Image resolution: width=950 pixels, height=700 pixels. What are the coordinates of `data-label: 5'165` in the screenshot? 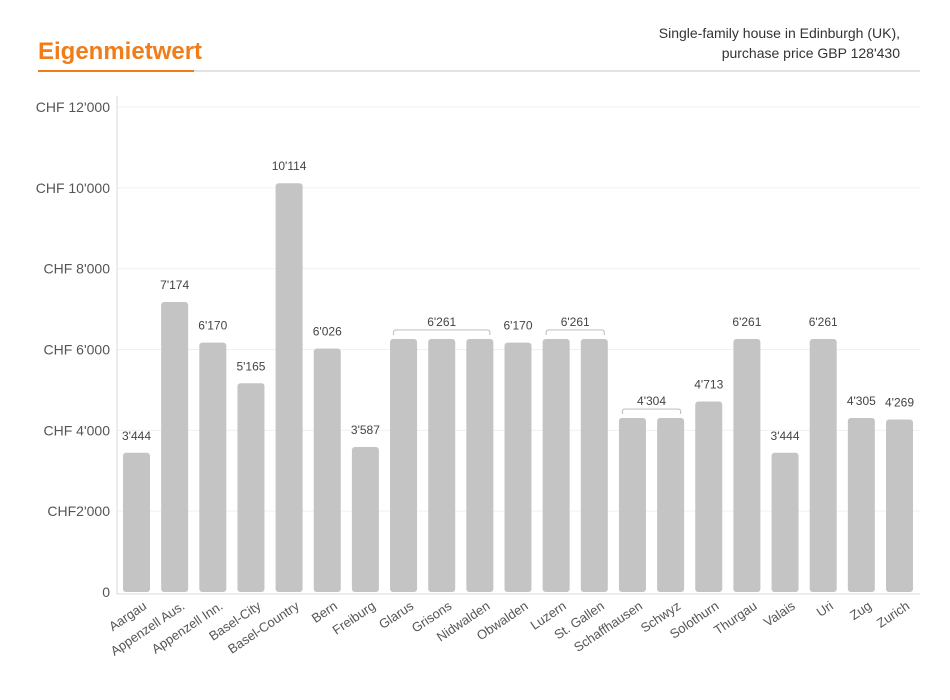 It's located at (250, 366).